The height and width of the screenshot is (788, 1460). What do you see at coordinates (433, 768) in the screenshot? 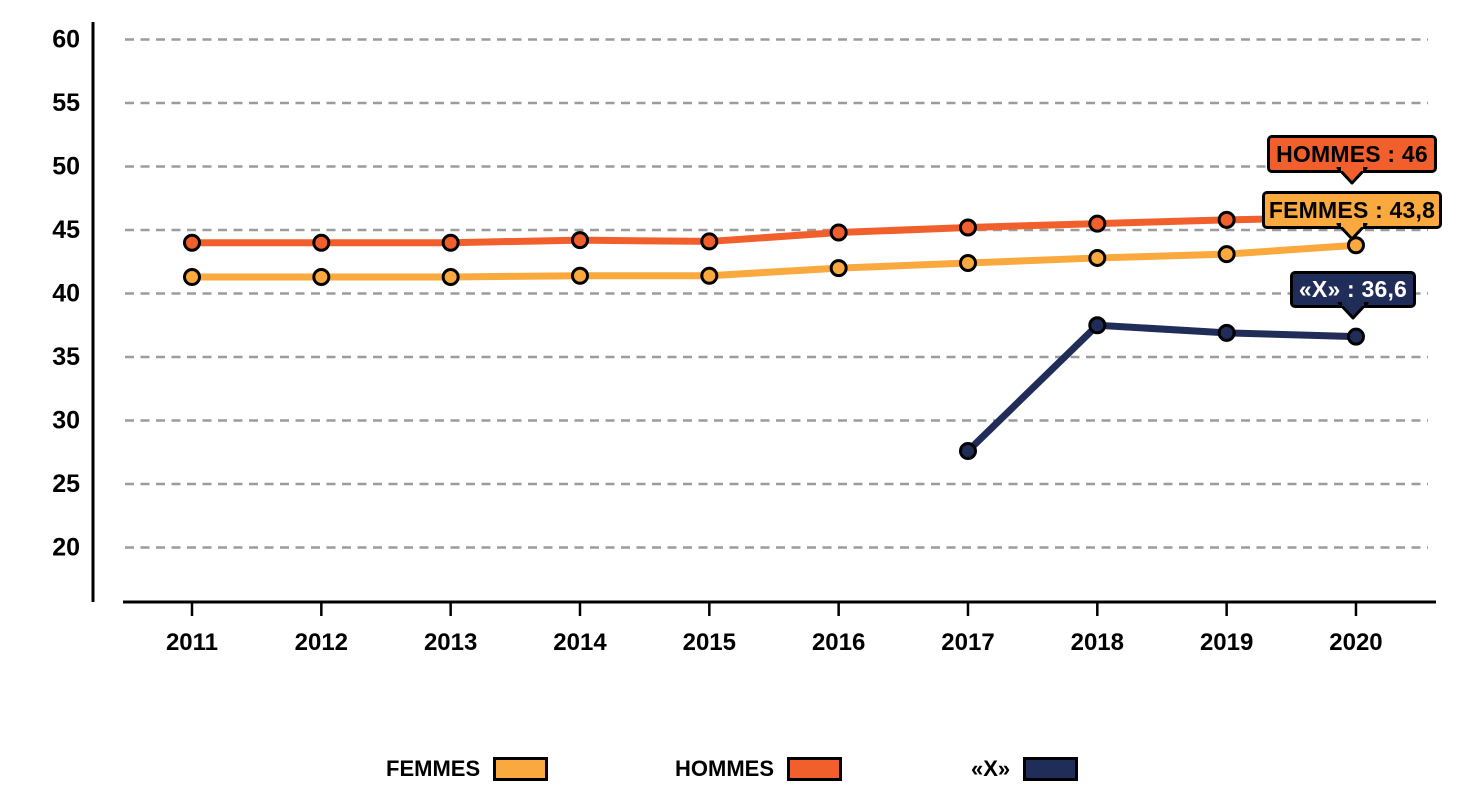
I see `legend-label-femmes: FEMMES` at bounding box center [433, 768].